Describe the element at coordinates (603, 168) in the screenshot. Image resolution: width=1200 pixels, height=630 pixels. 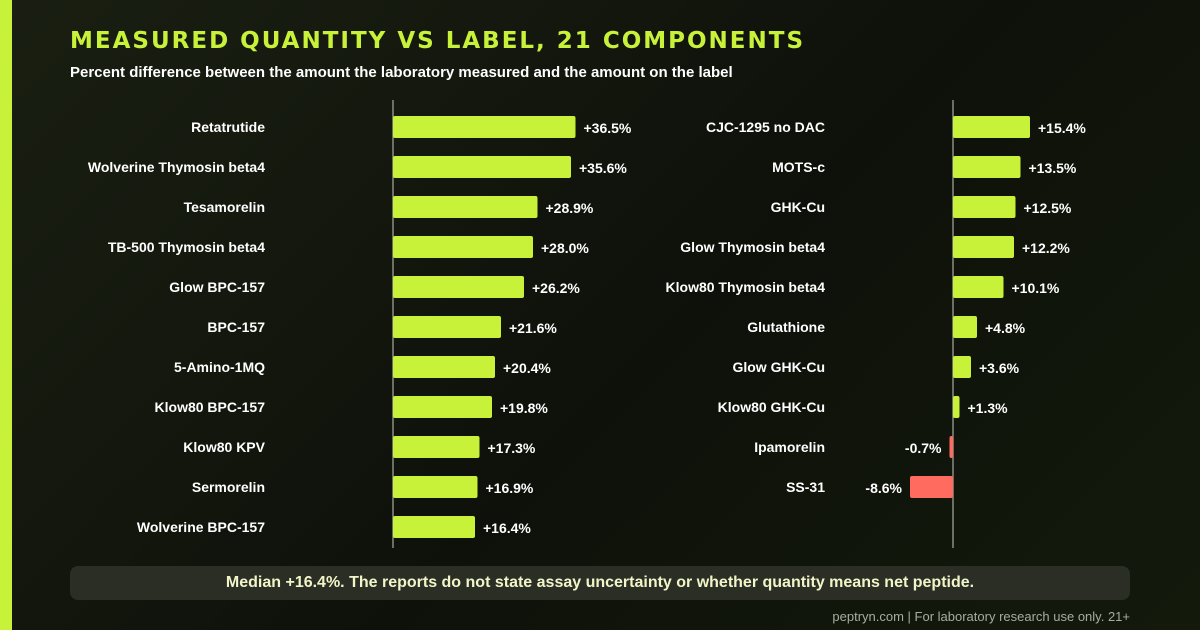
I see `value-label: +35.6%` at that location.